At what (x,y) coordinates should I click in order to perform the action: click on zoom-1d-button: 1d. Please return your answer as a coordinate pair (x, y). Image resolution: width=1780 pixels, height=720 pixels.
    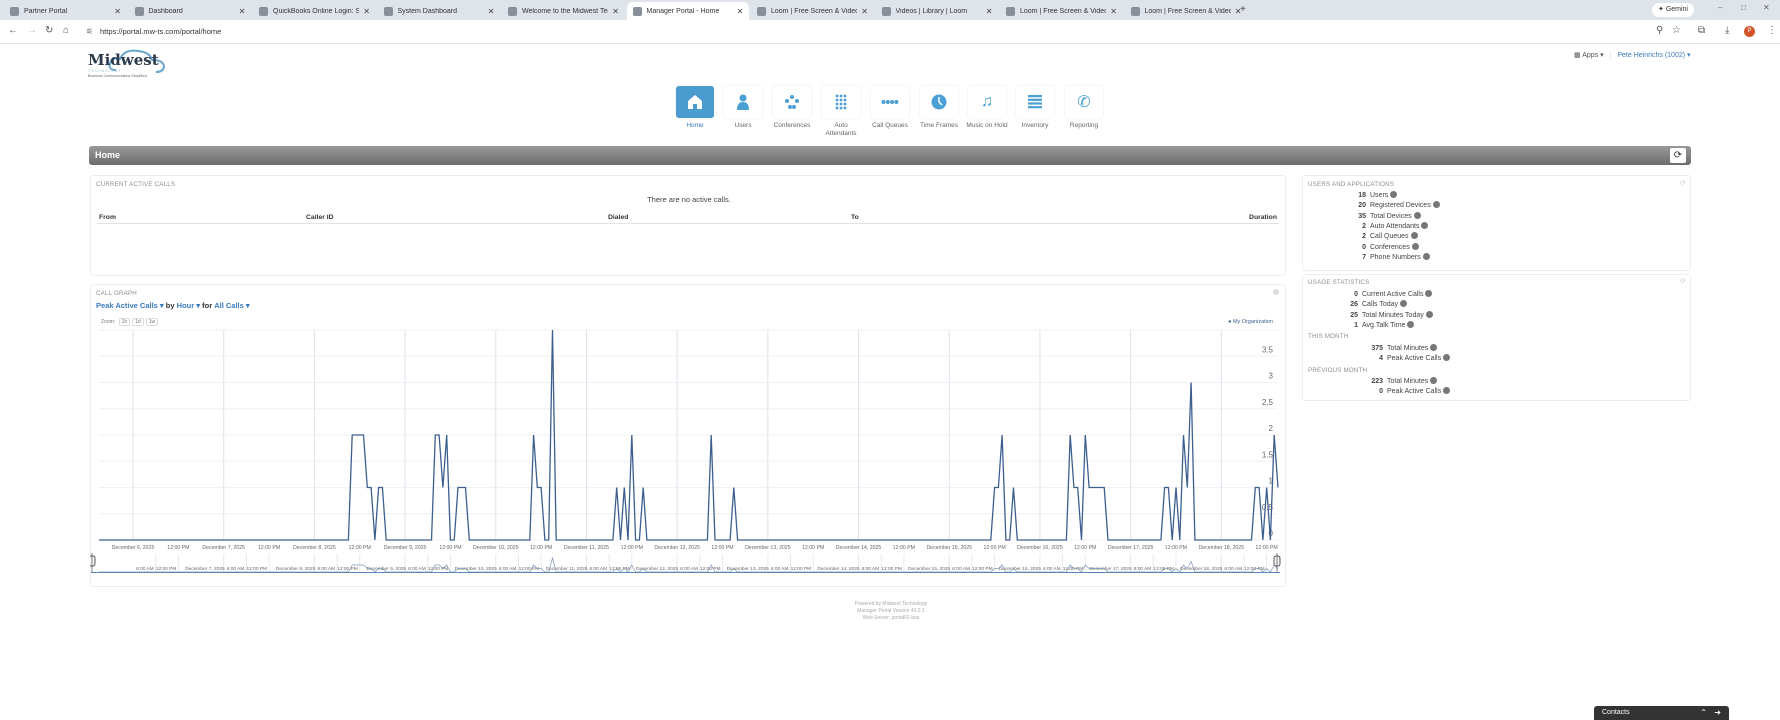
    Looking at the image, I should click on (138, 322).